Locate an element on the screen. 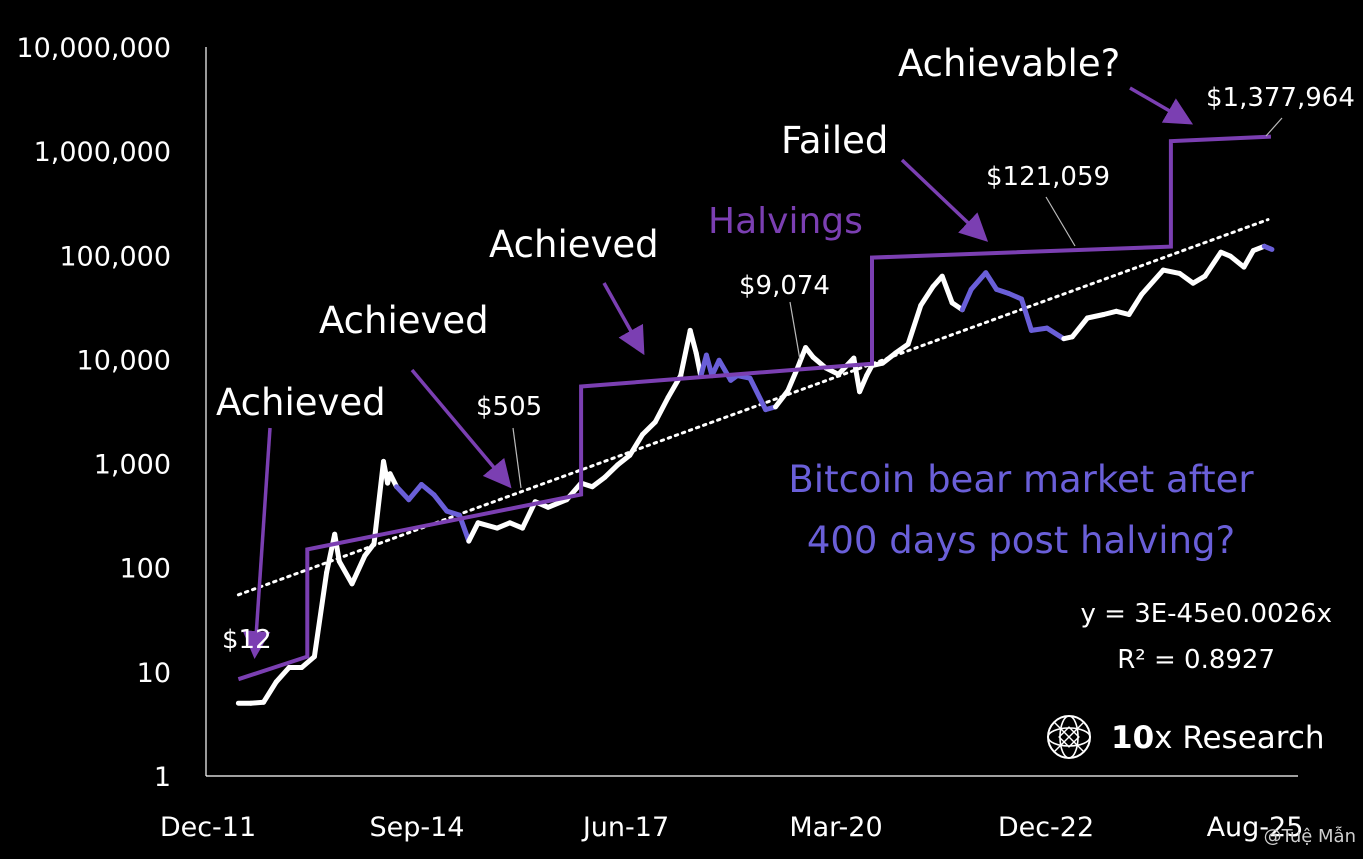 The image size is (1363, 859). y-tick-label: 1 is located at coordinates (162, 777).